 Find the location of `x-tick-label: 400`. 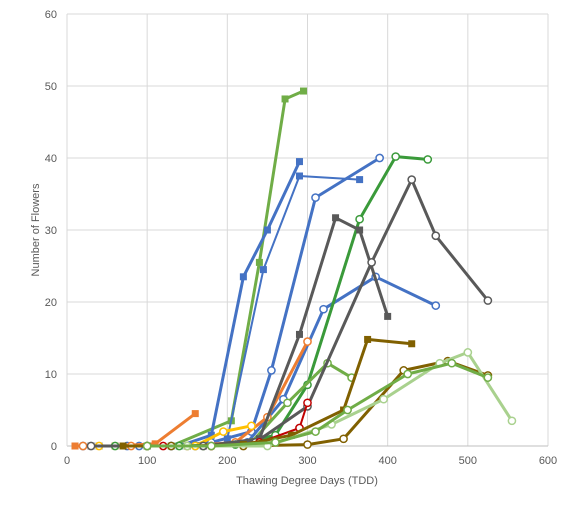

x-tick-label: 400 is located at coordinates (387, 461).